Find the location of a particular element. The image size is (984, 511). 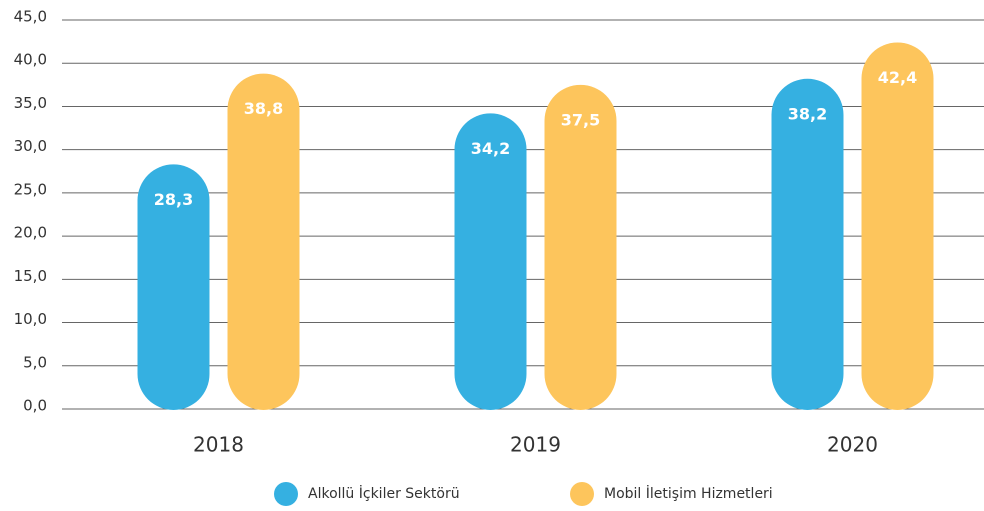

y-tick-label: 40,0 is located at coordinates (30, 60).